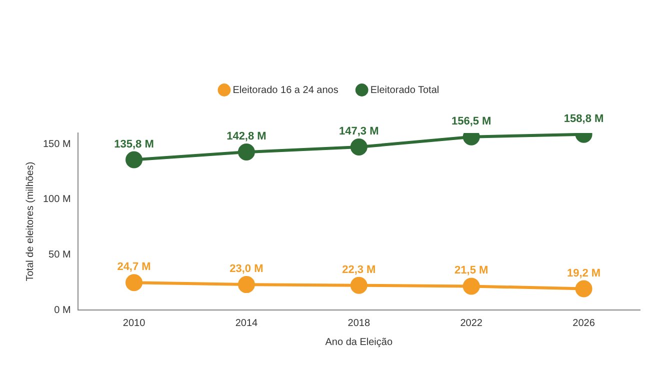 This screenshot has width=660, height=372. I want to click on x-tick-label: 2018, so click(359, 323).